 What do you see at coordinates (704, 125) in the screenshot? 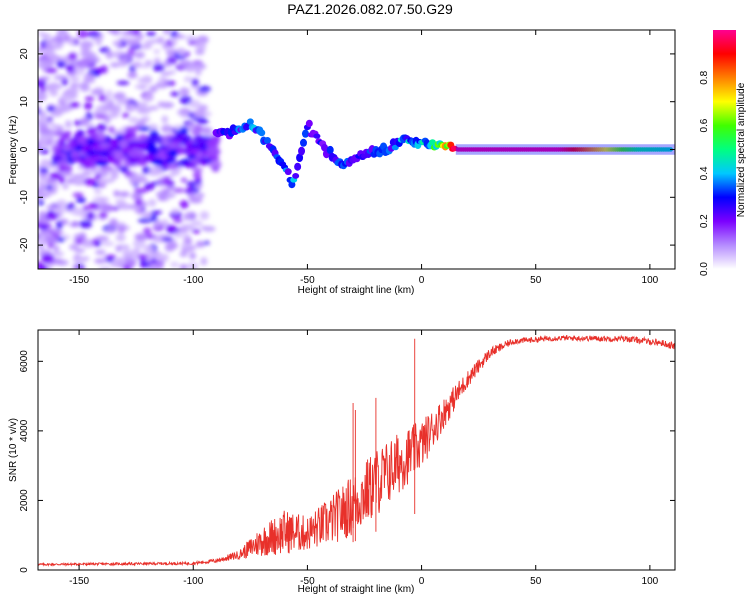
I see `colorbar-tick-label: 0.6` at bounding box center [704, 125].